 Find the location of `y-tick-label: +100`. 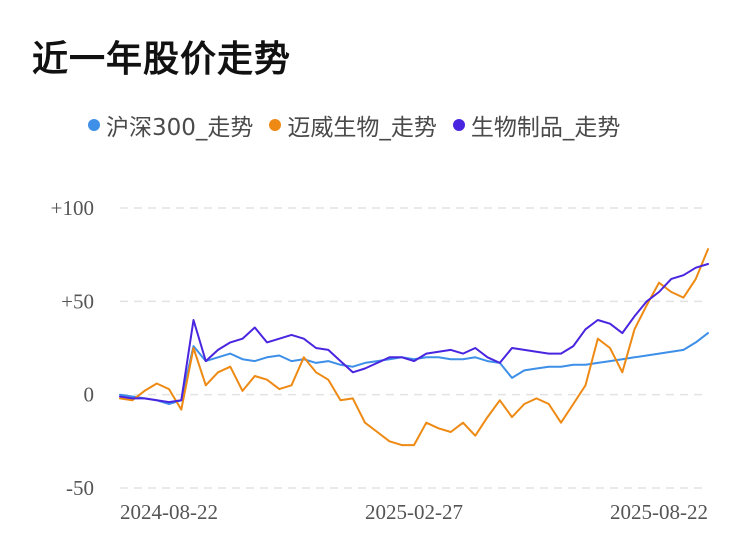

y-tick-label: +100 is located at coordinates (72, 208).